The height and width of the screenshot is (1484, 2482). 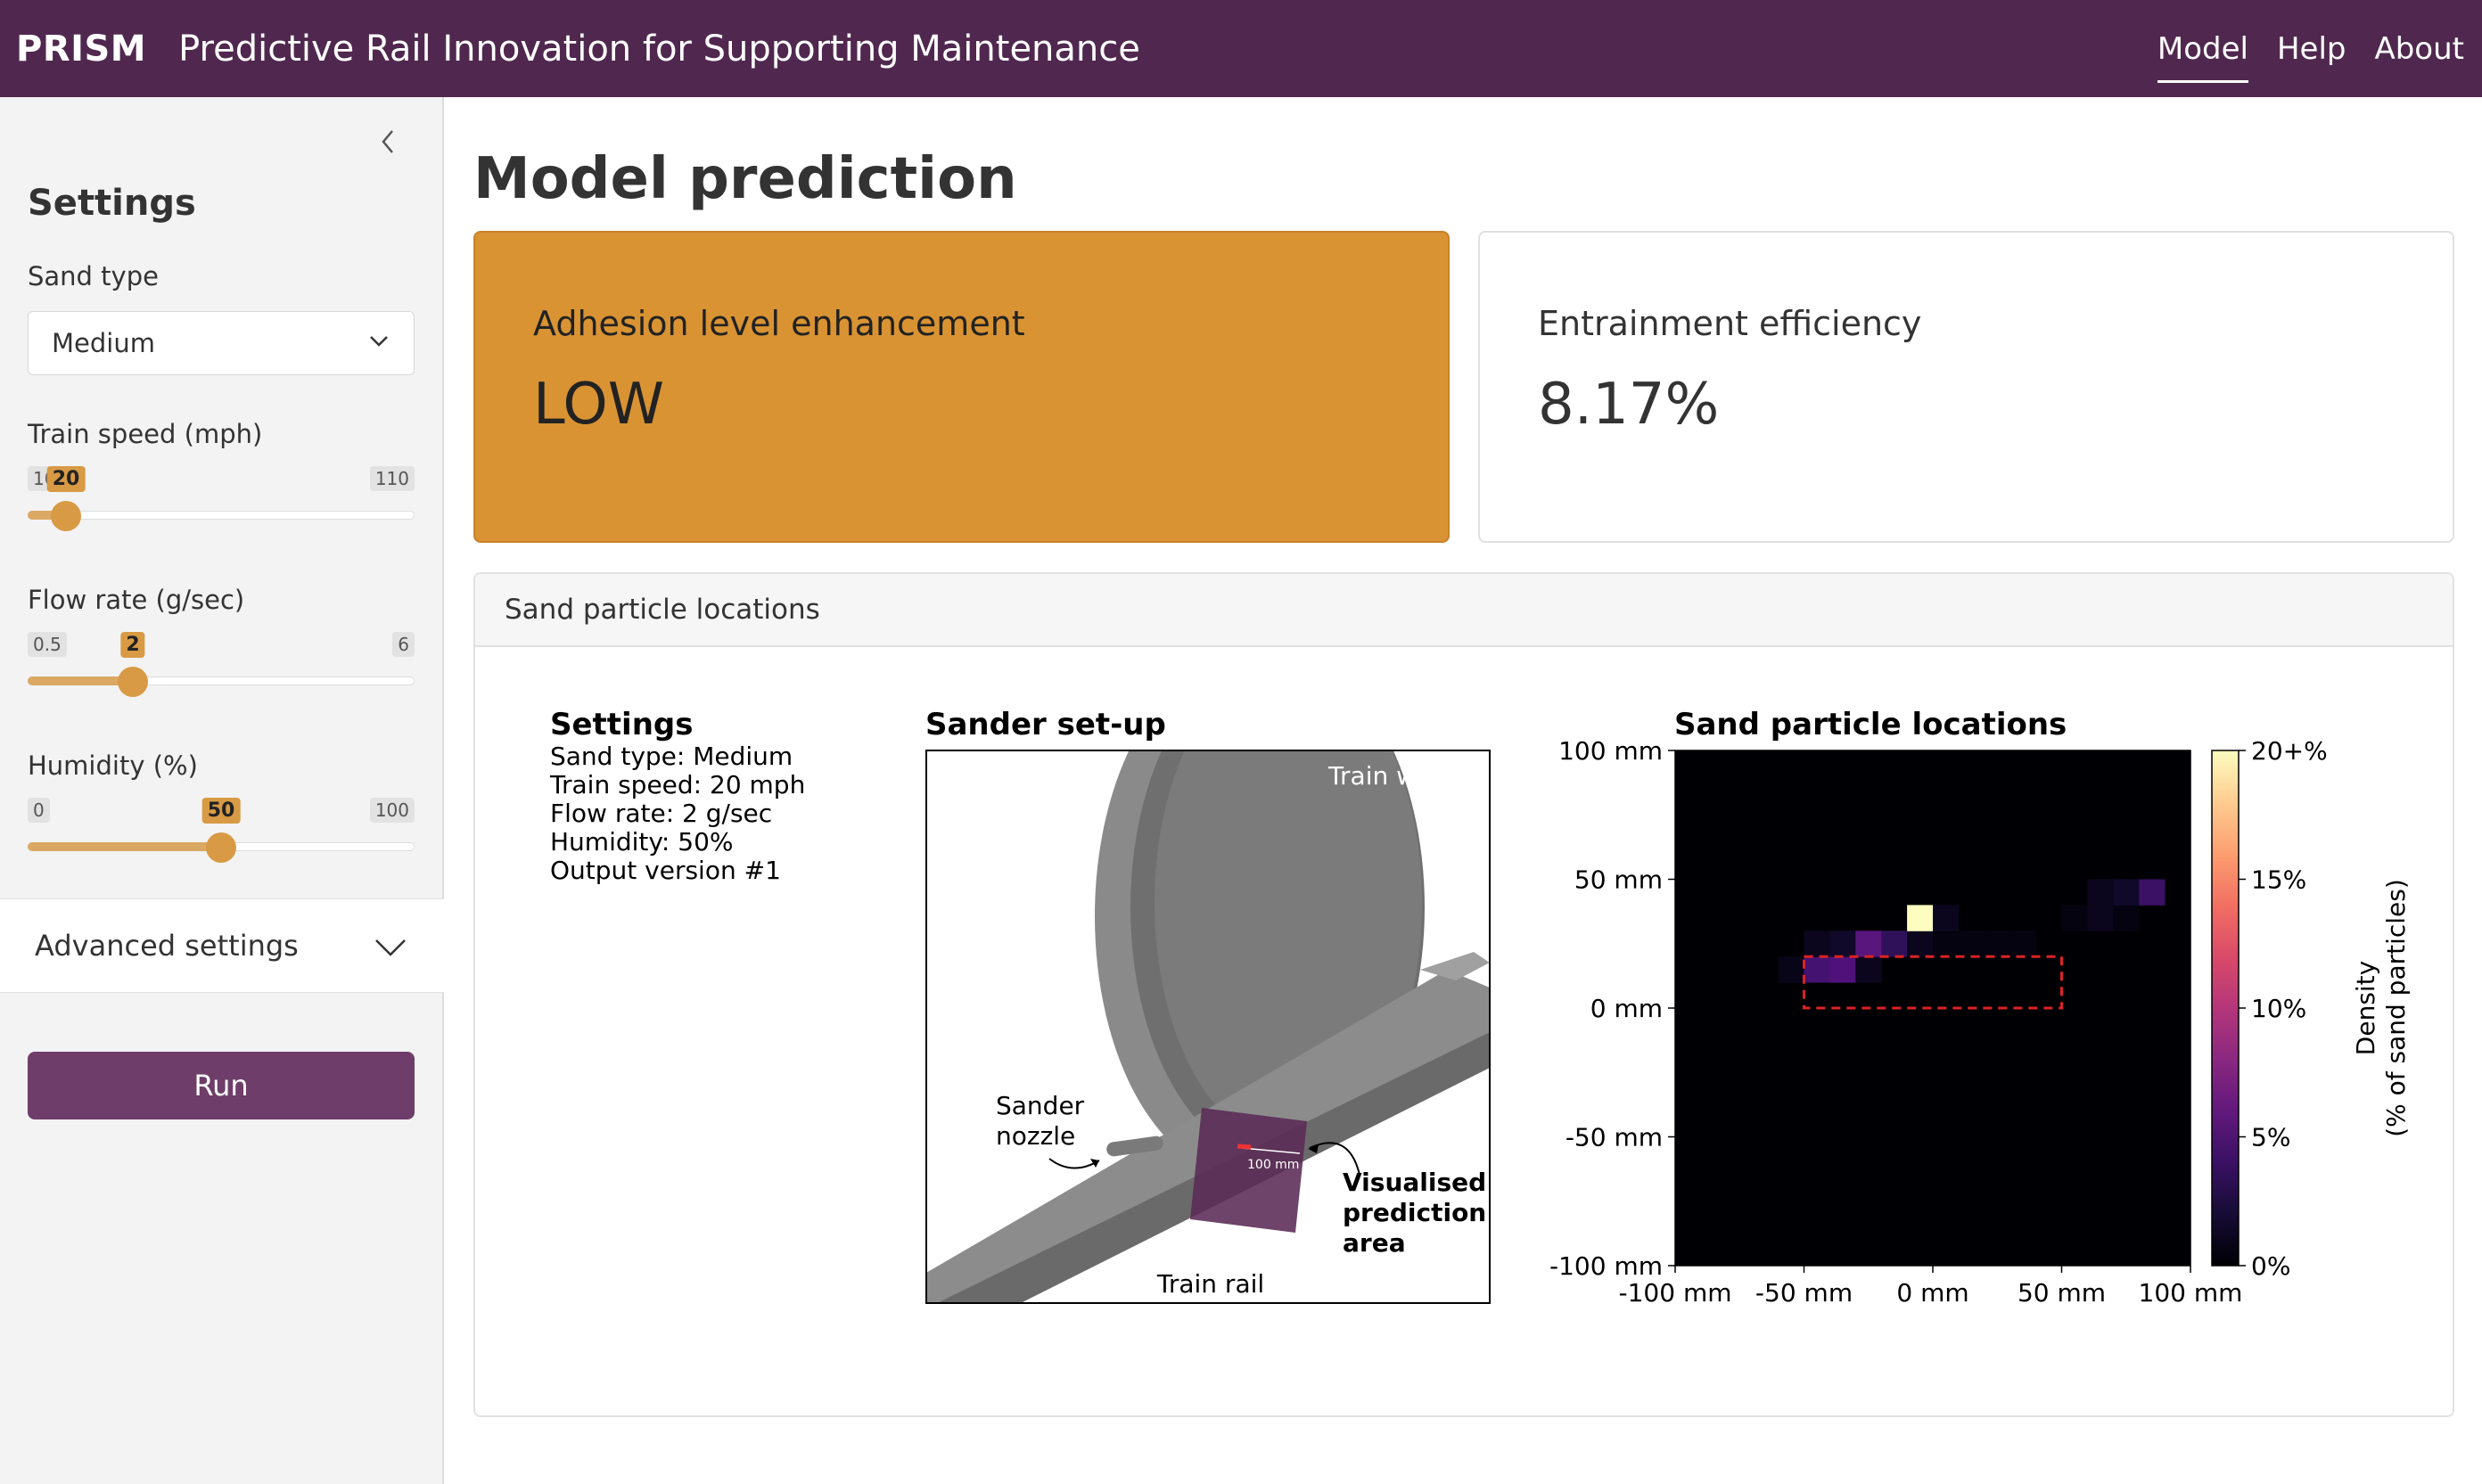 What do you see at coordinates (47, 644) in the screenshot?
I see `slider-min: 0.5` at bounding box center [47, 644].